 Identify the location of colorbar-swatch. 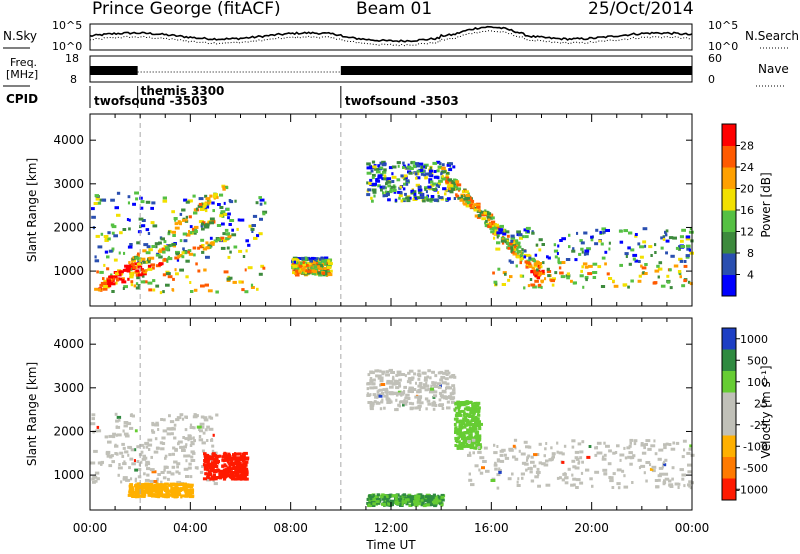
(729, 360).